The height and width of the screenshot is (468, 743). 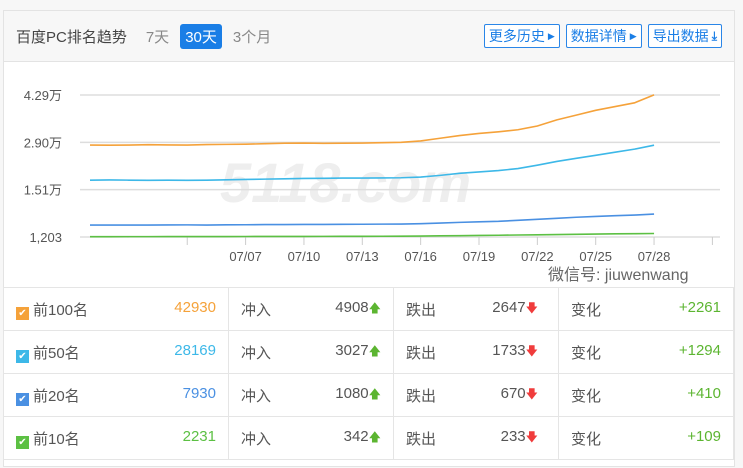 I want to click on data-details-label: 数据详情, so click(x=598, y=36).